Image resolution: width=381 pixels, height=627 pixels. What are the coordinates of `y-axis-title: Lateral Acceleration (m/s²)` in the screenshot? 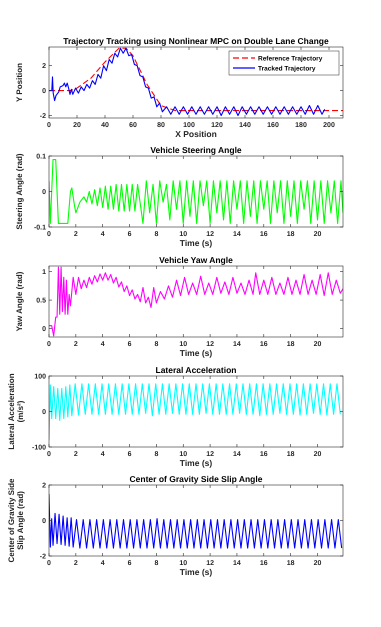 It's located at (16, 411).